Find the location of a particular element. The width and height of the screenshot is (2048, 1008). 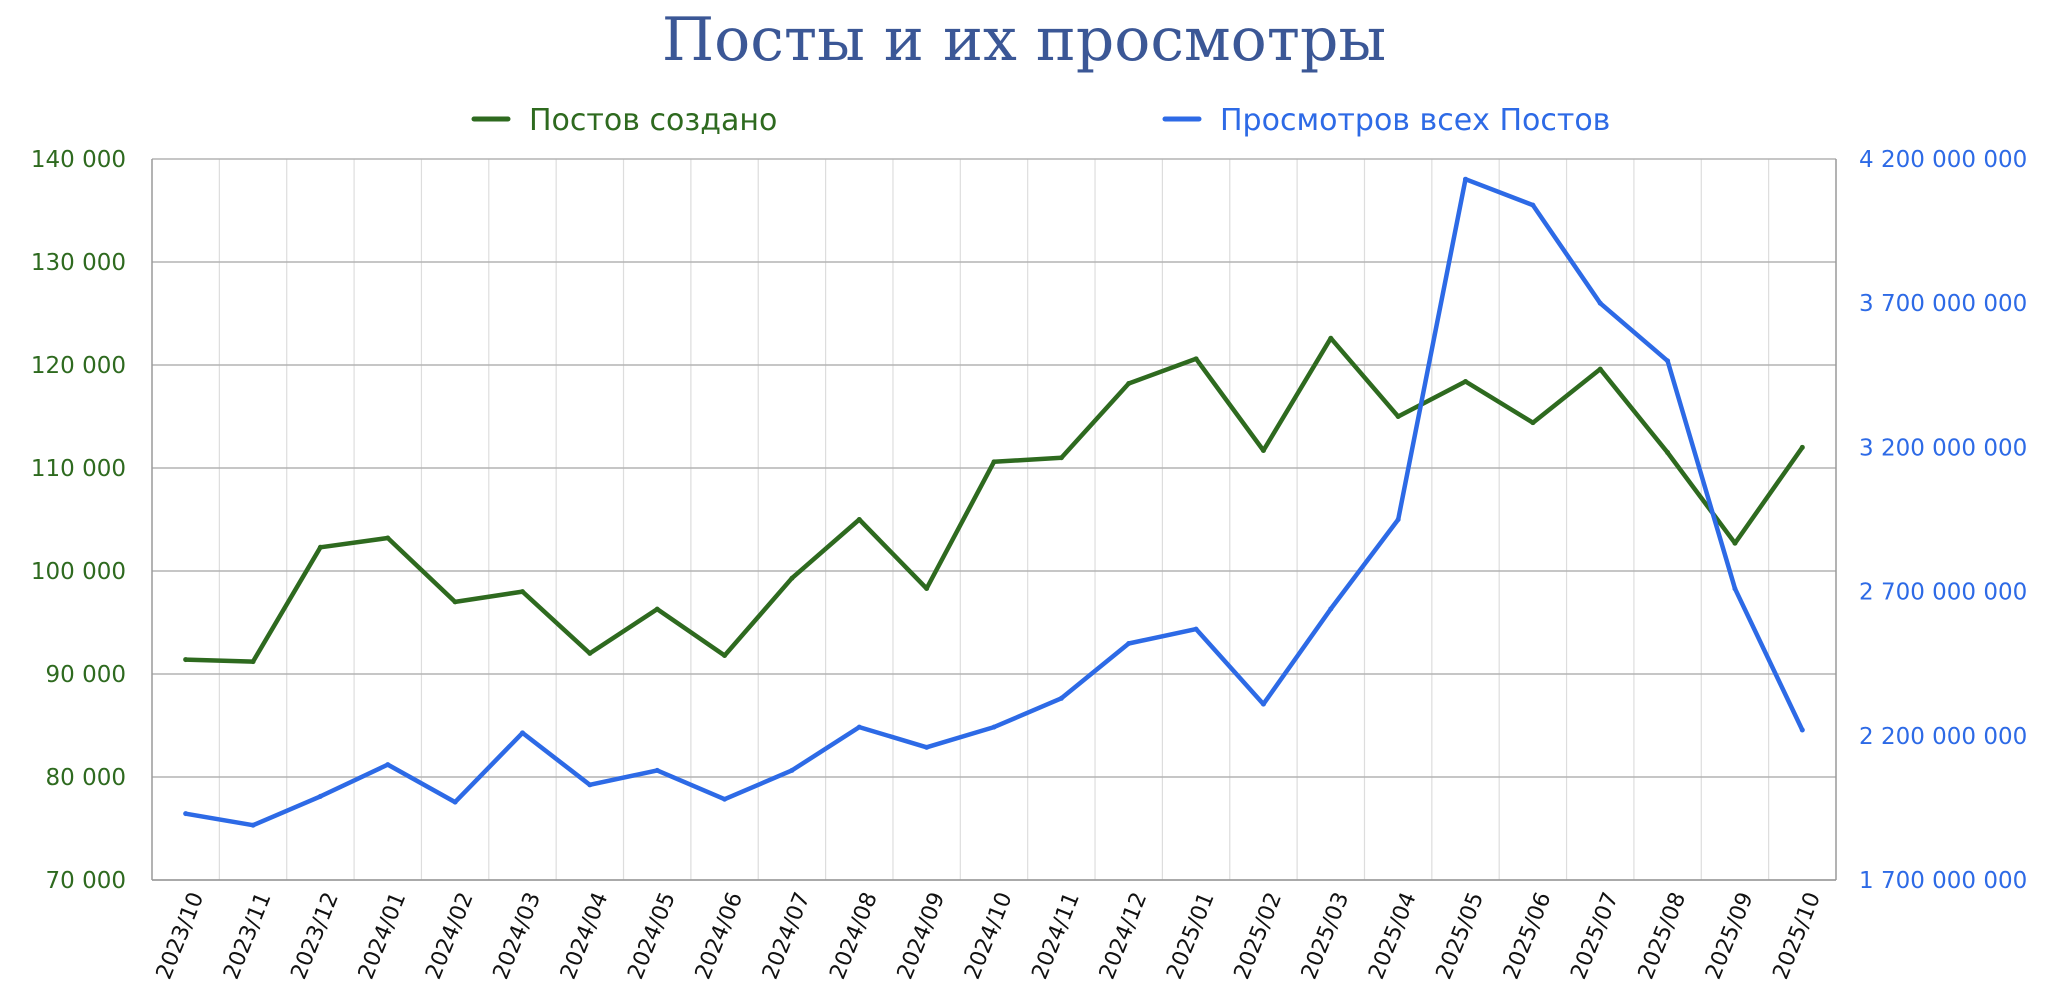

x-tick-label: 2023/11 is located at coordinates (247, 936).